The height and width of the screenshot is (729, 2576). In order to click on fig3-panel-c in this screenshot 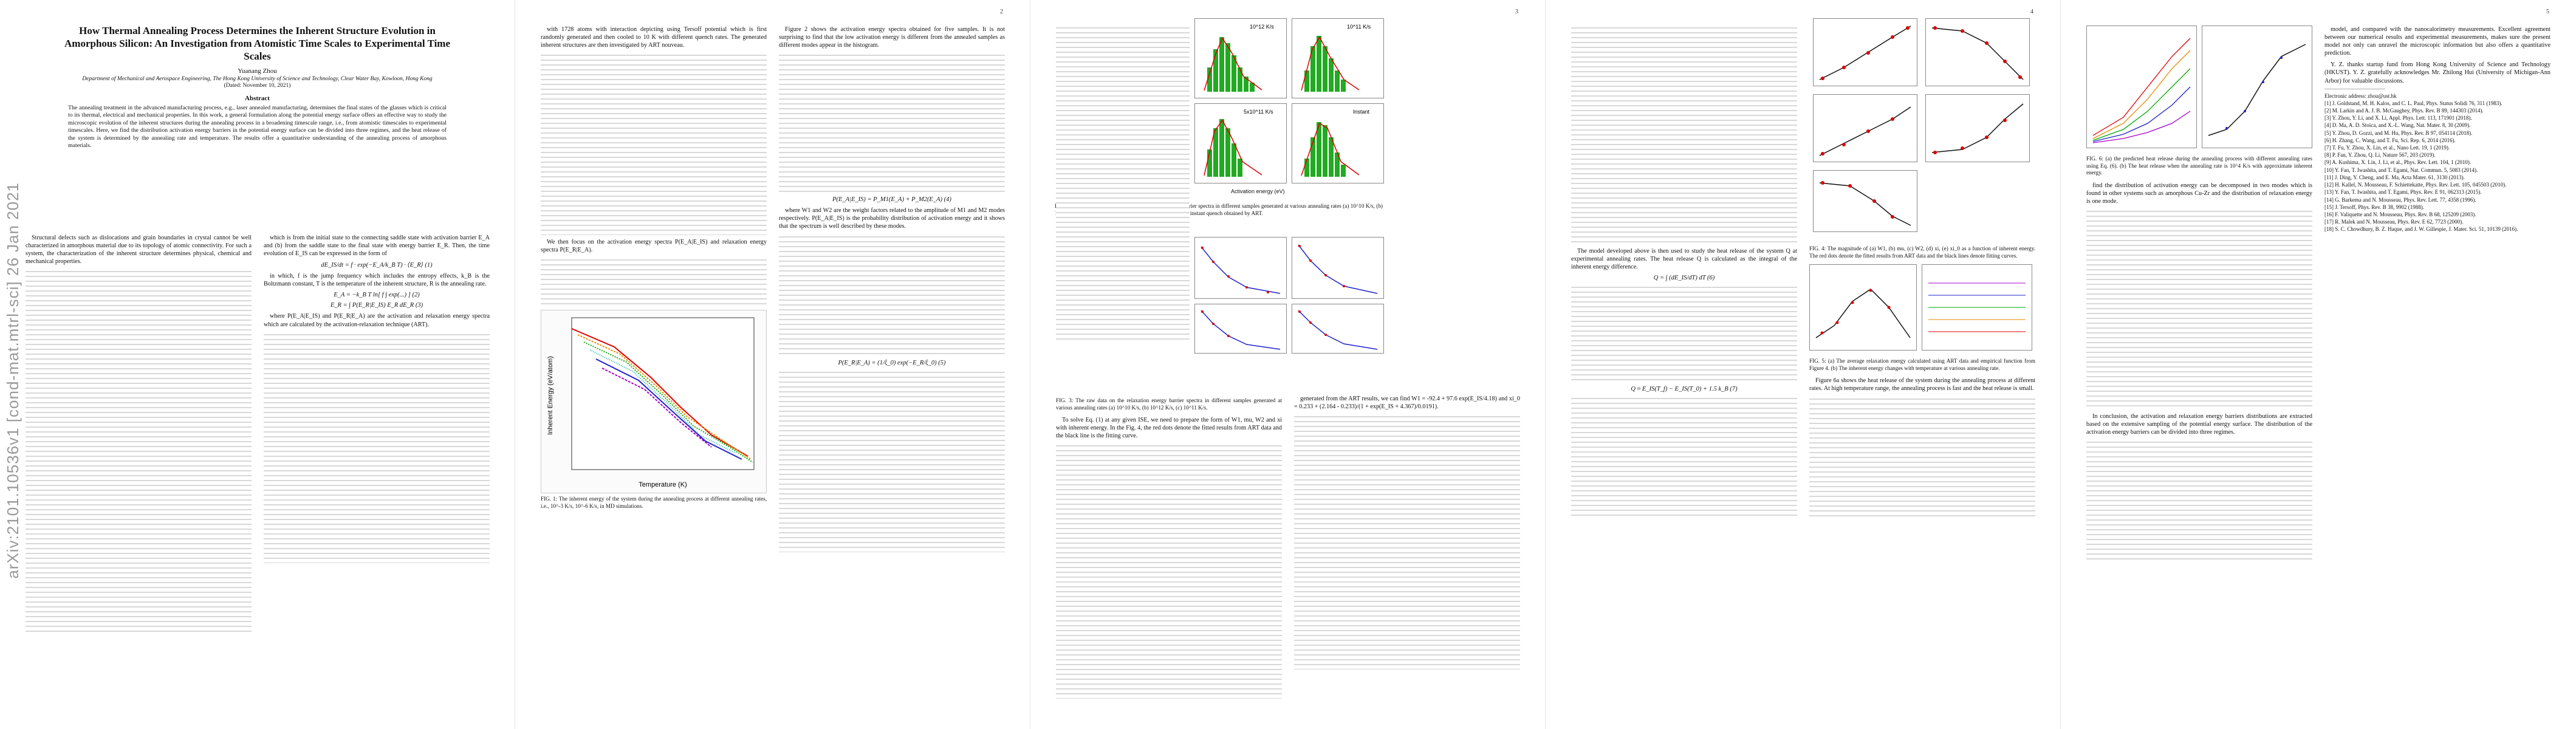, I will do `click(1240, 329)`.